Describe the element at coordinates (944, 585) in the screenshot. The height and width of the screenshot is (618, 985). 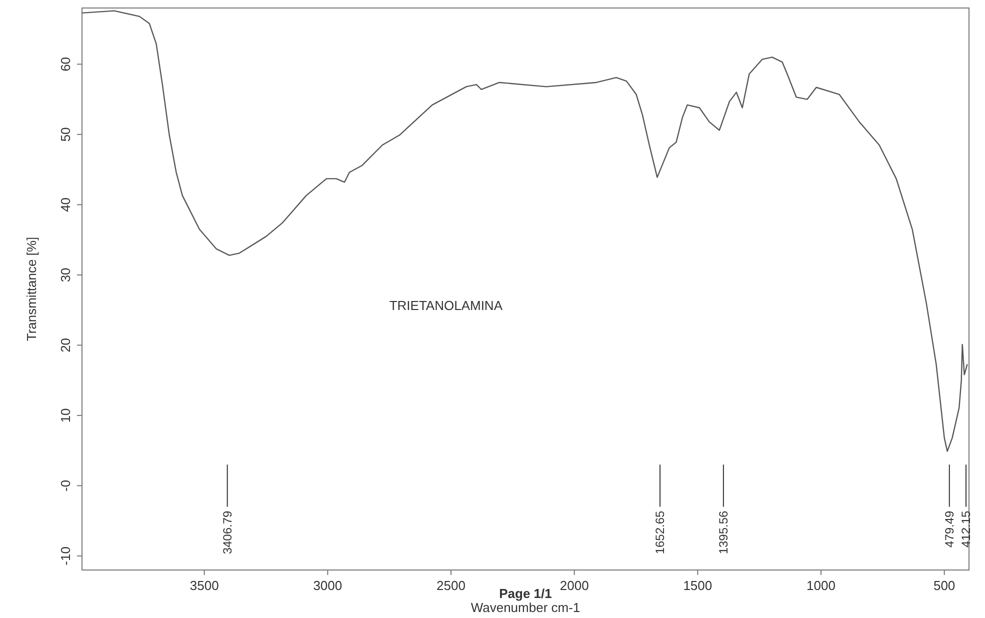
I see `x-tick-label: 500` at that location.